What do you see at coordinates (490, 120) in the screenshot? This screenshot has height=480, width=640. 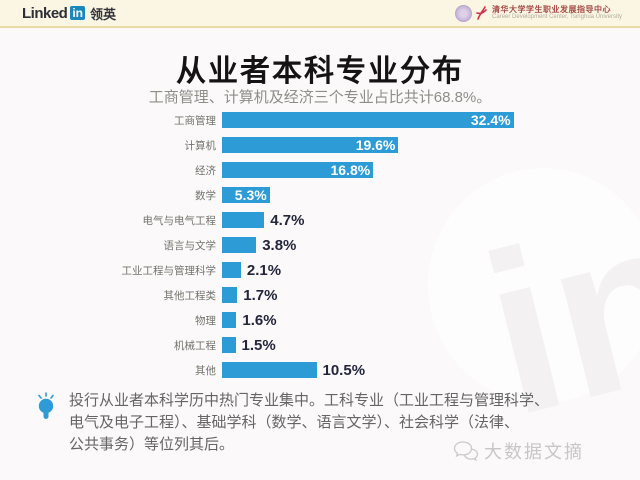 I see `value-label: 32.4%` at bounding box center [490, 120].